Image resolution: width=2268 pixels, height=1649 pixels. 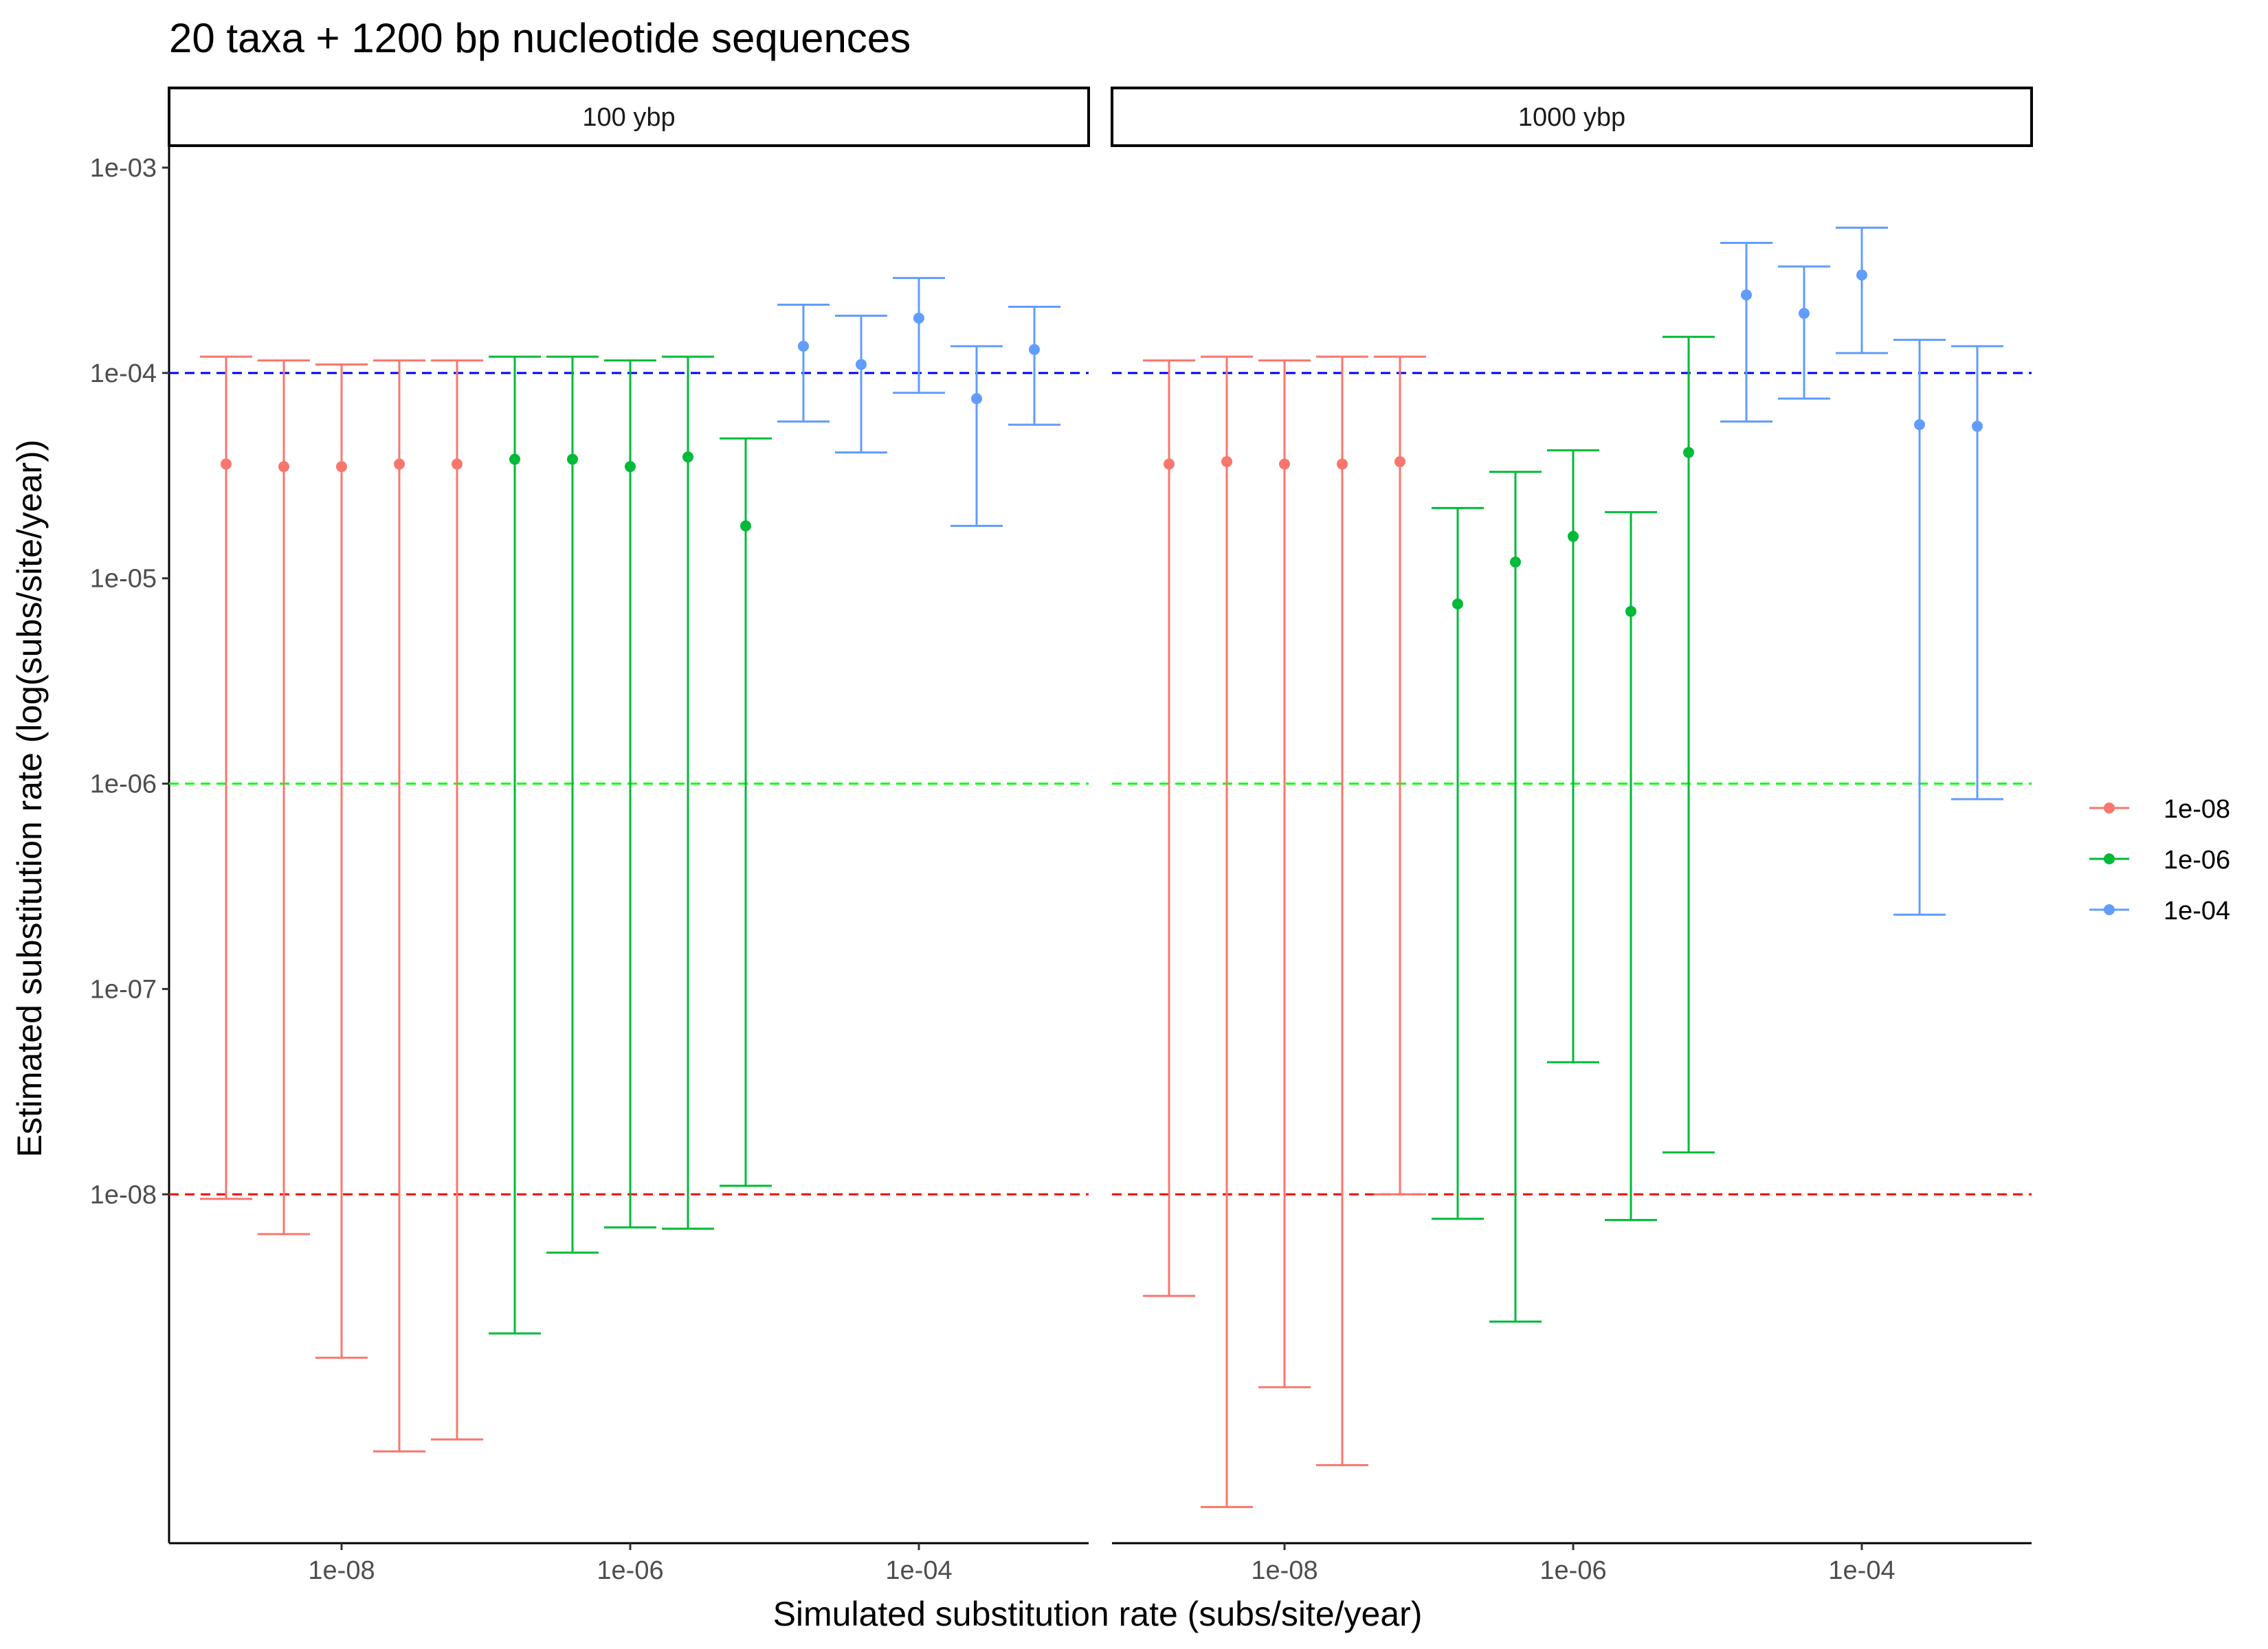 I want to click on legend: 1e-08 1e-06 1e-04, so click(x=2159, y=861).